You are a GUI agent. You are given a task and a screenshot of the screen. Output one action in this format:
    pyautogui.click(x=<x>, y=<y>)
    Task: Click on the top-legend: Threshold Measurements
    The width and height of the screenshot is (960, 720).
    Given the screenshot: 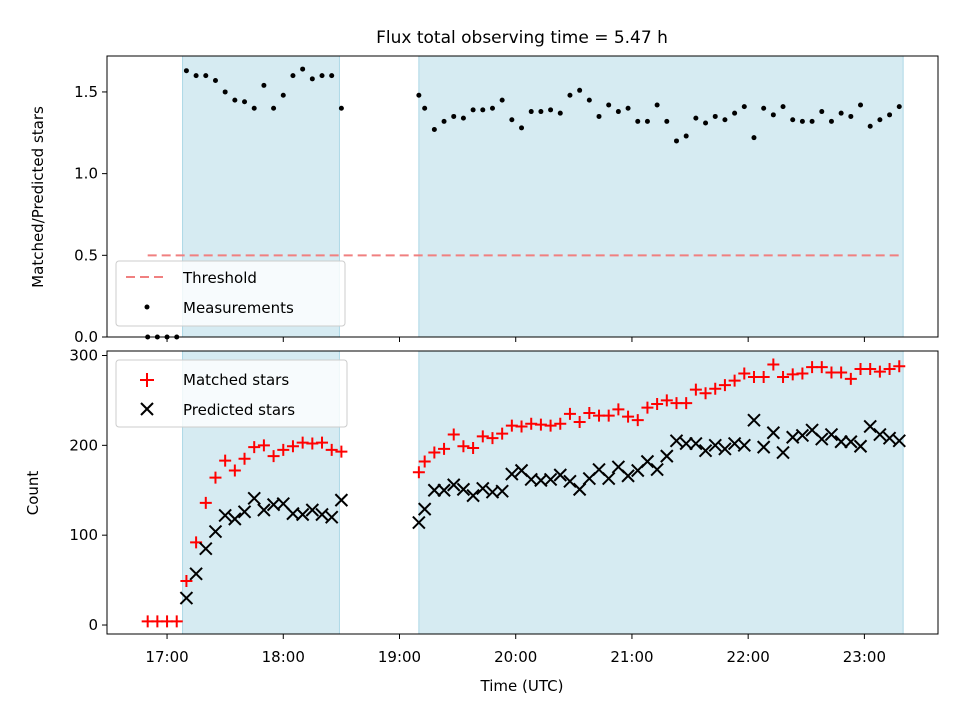 What is the action you would take?
    pyautogui.click(x=230, y=293)
    